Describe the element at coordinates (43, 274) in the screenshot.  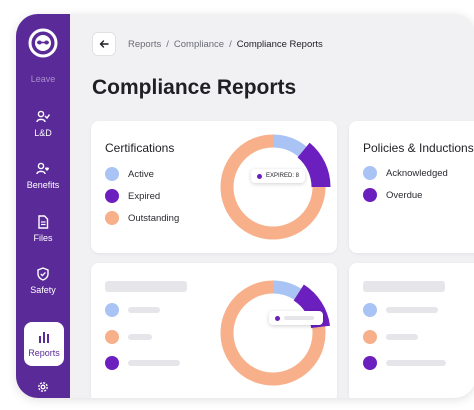
I see `shield-icon` at that location.